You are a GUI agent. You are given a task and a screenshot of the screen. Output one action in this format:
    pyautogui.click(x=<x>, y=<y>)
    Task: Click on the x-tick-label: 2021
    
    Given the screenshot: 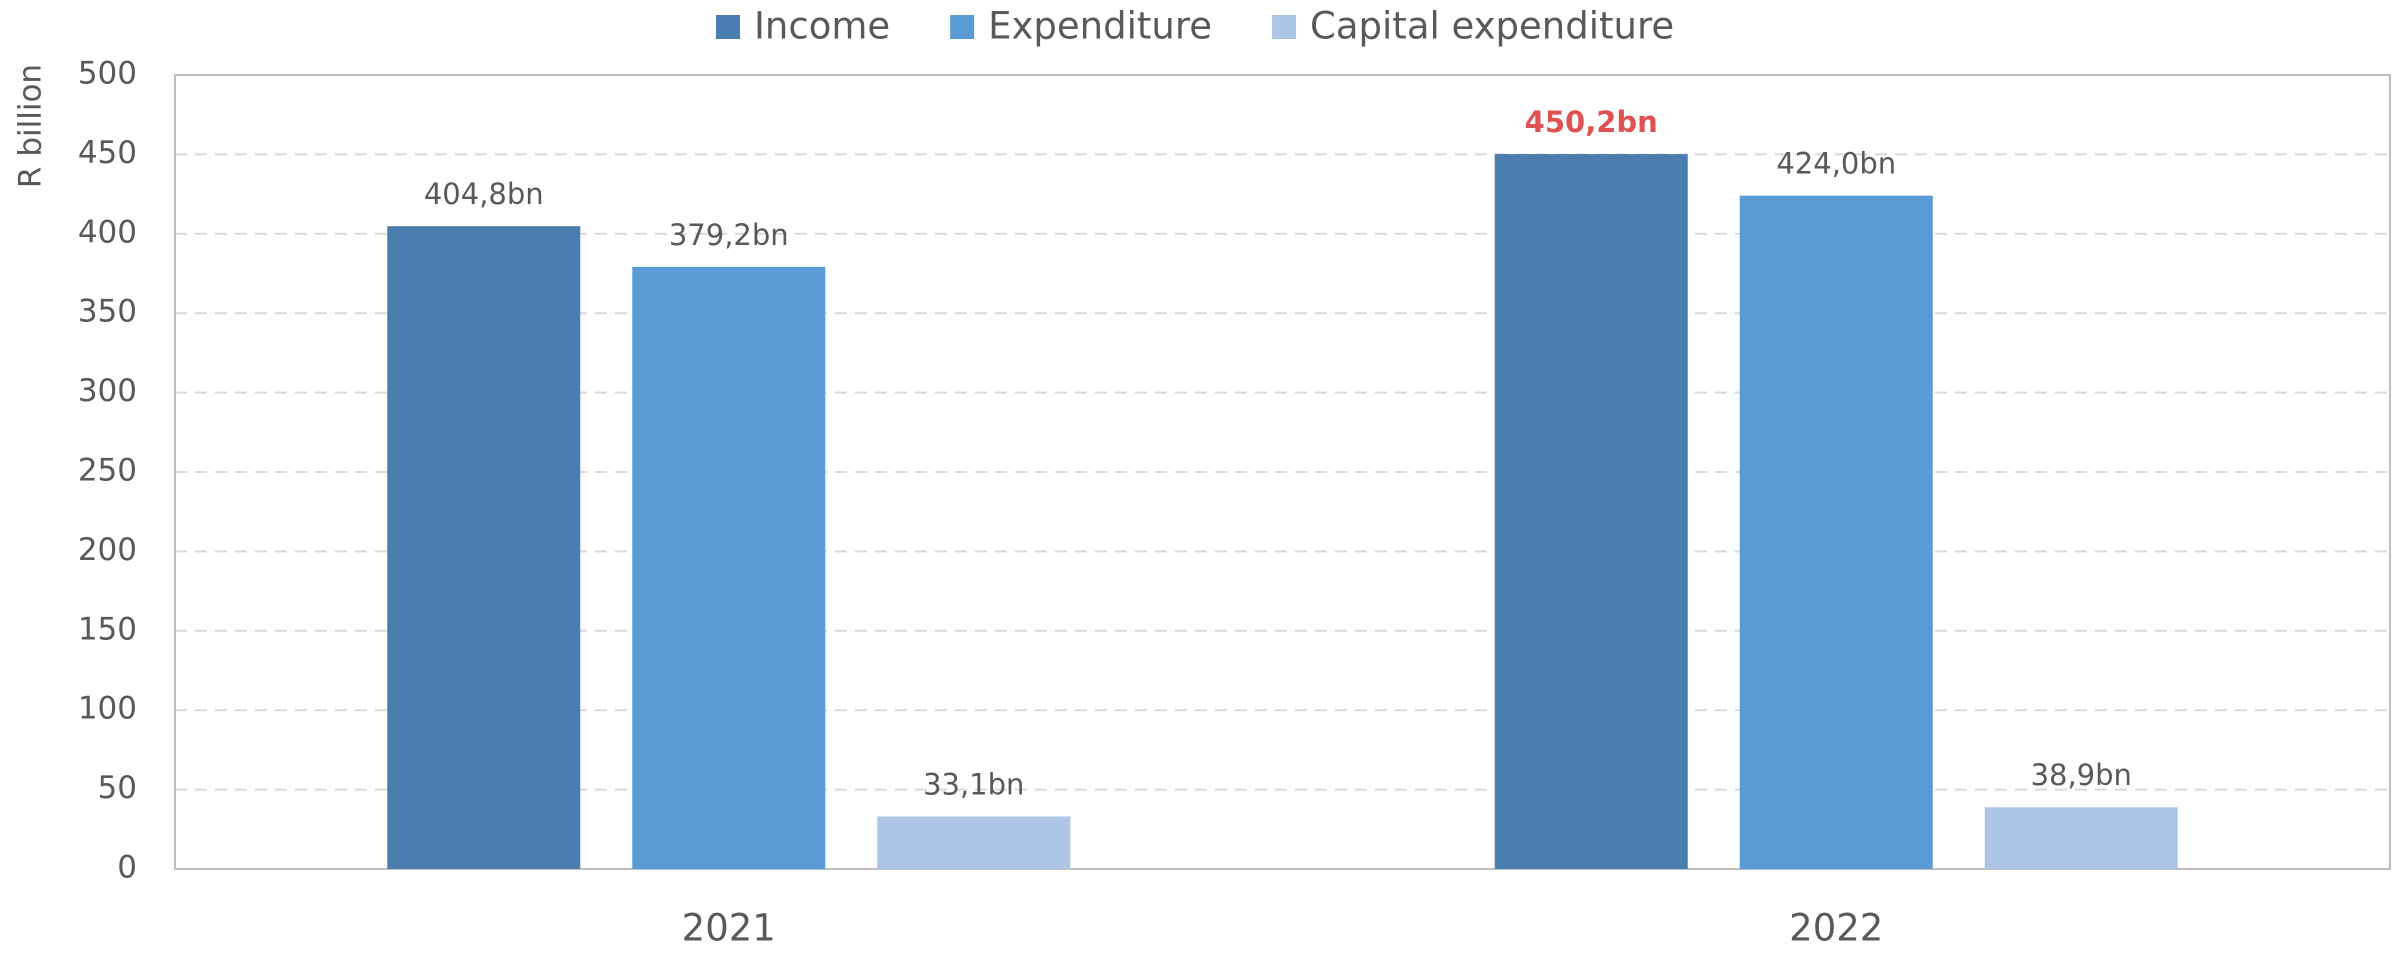 What is the action you would take?
    pyautogui.click(x=729, y=928)
    